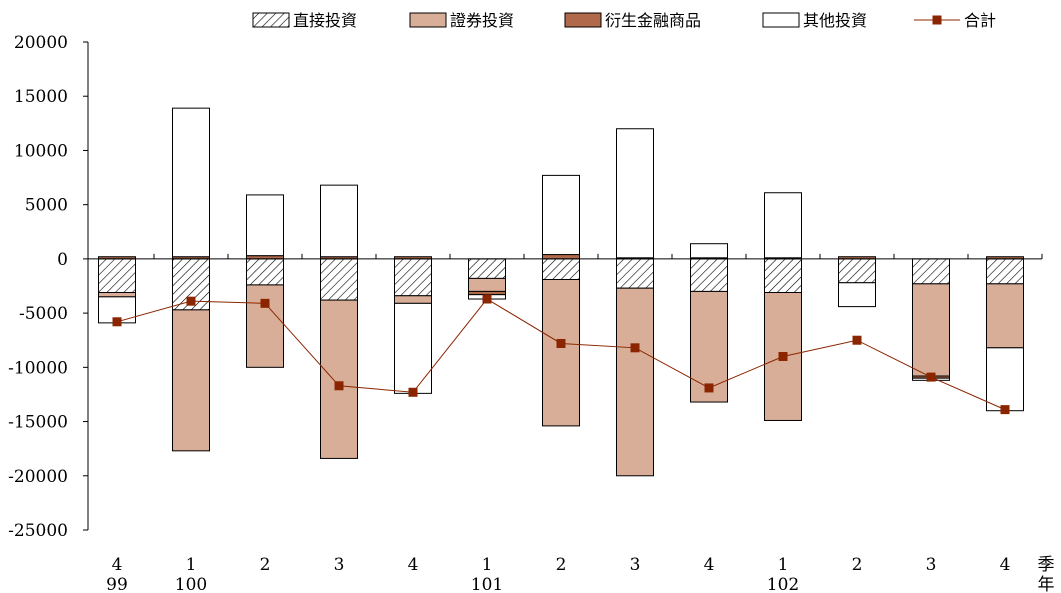 The height and width of the screenshot is (593, 1061). What do you see at coordinates (783, 584) in the screenshot?
I see `x-year-label: 102` at bounding box center [783, 584].